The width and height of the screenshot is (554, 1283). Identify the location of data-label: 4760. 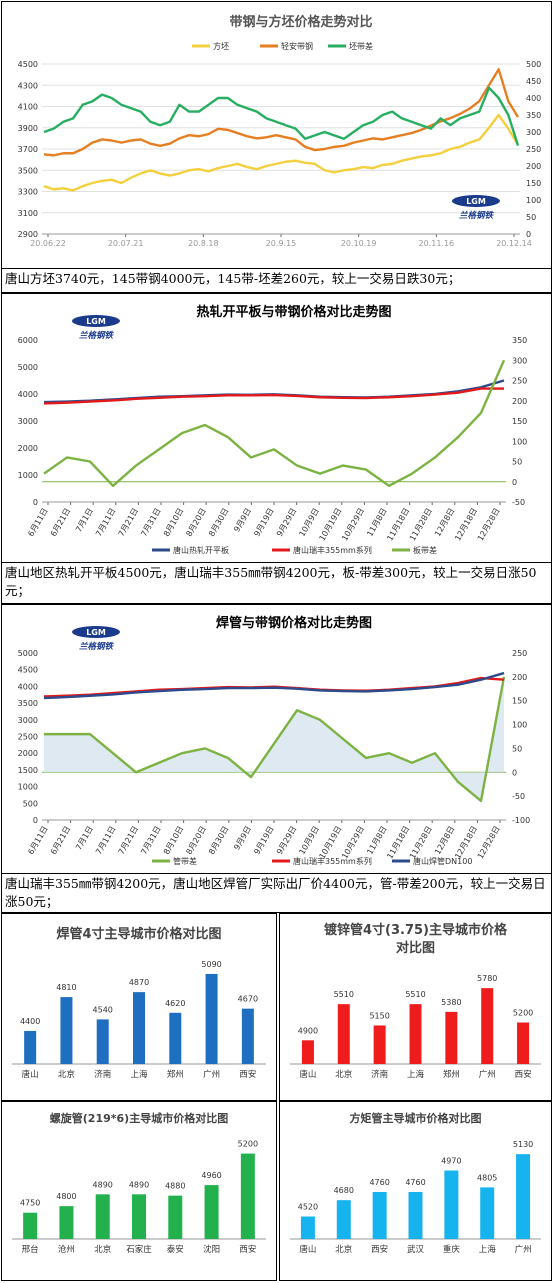
(379, 1182).